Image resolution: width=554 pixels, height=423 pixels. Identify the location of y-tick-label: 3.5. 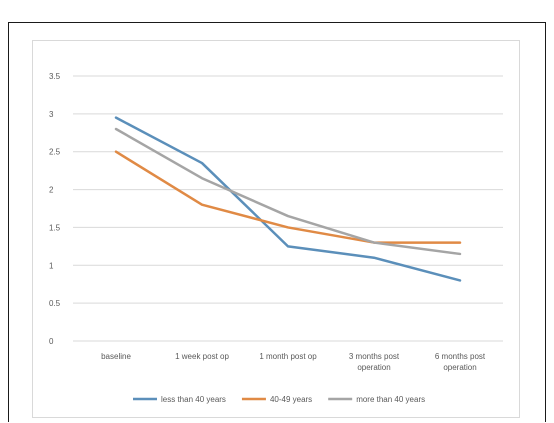
(55, 76).